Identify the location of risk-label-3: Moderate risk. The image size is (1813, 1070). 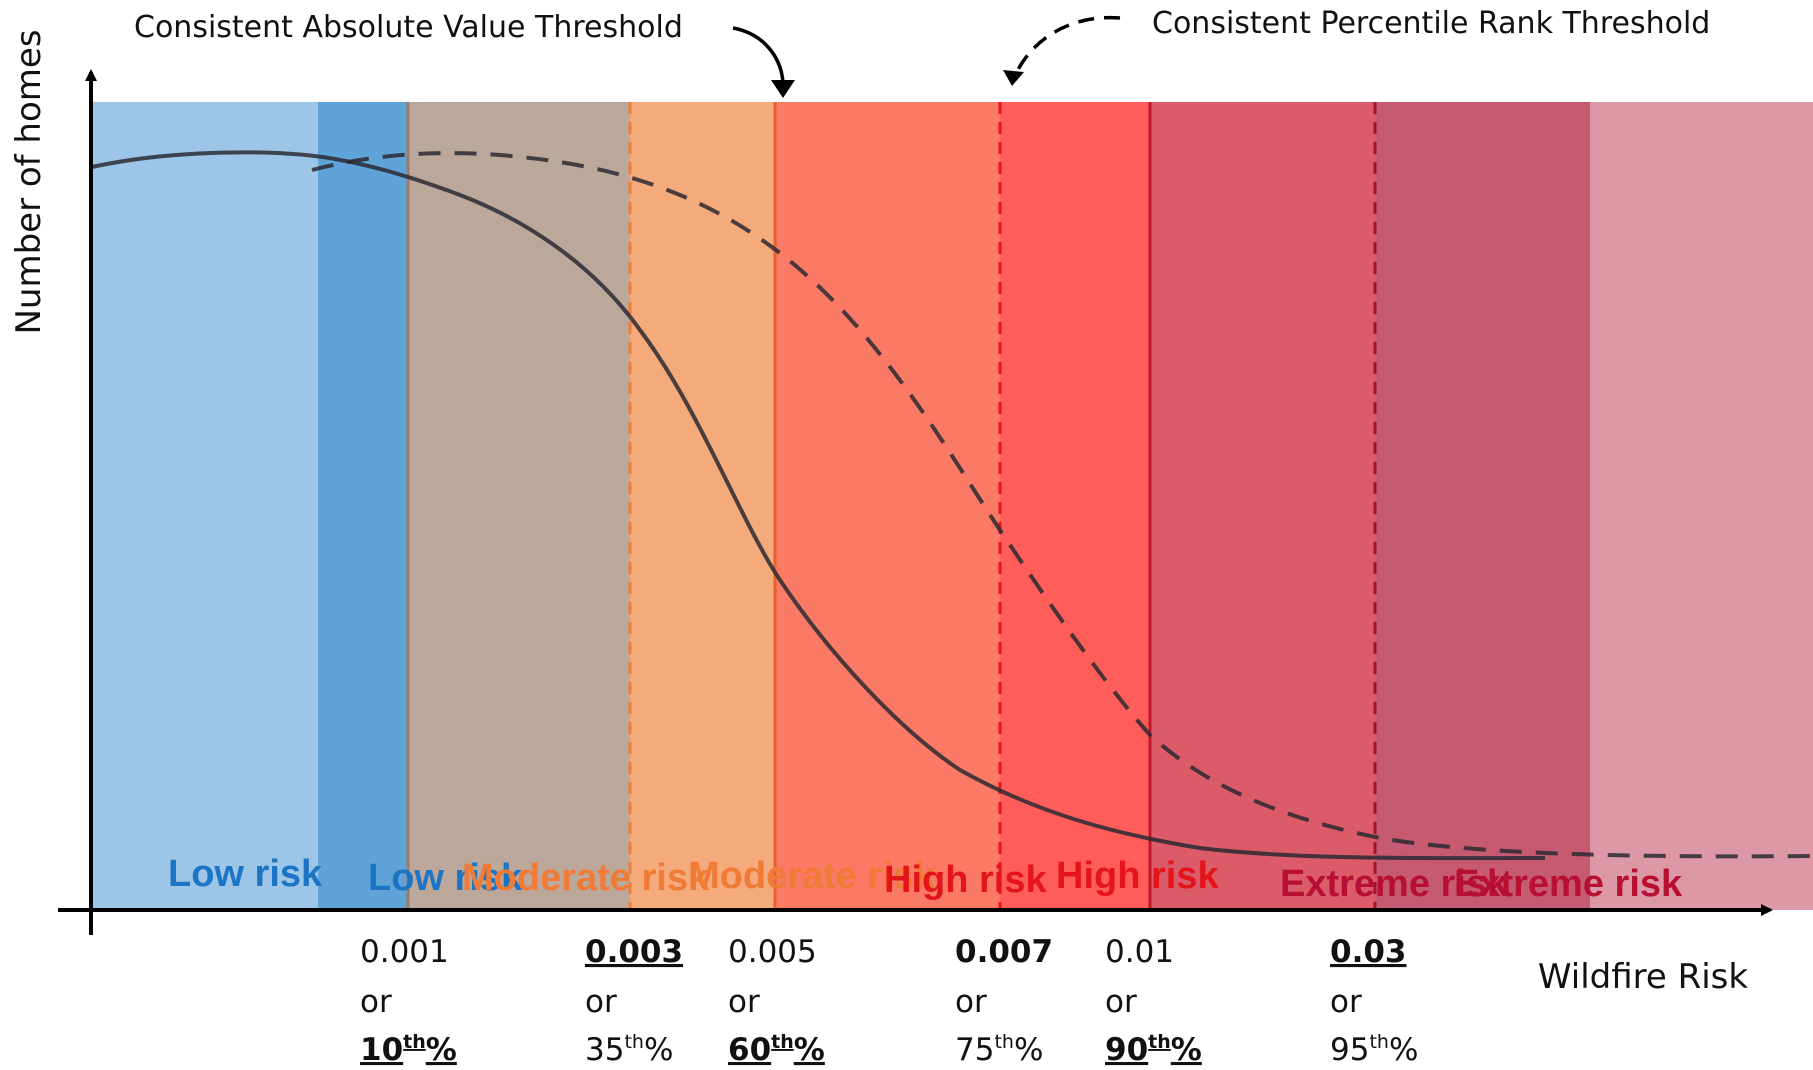
(586, 878).